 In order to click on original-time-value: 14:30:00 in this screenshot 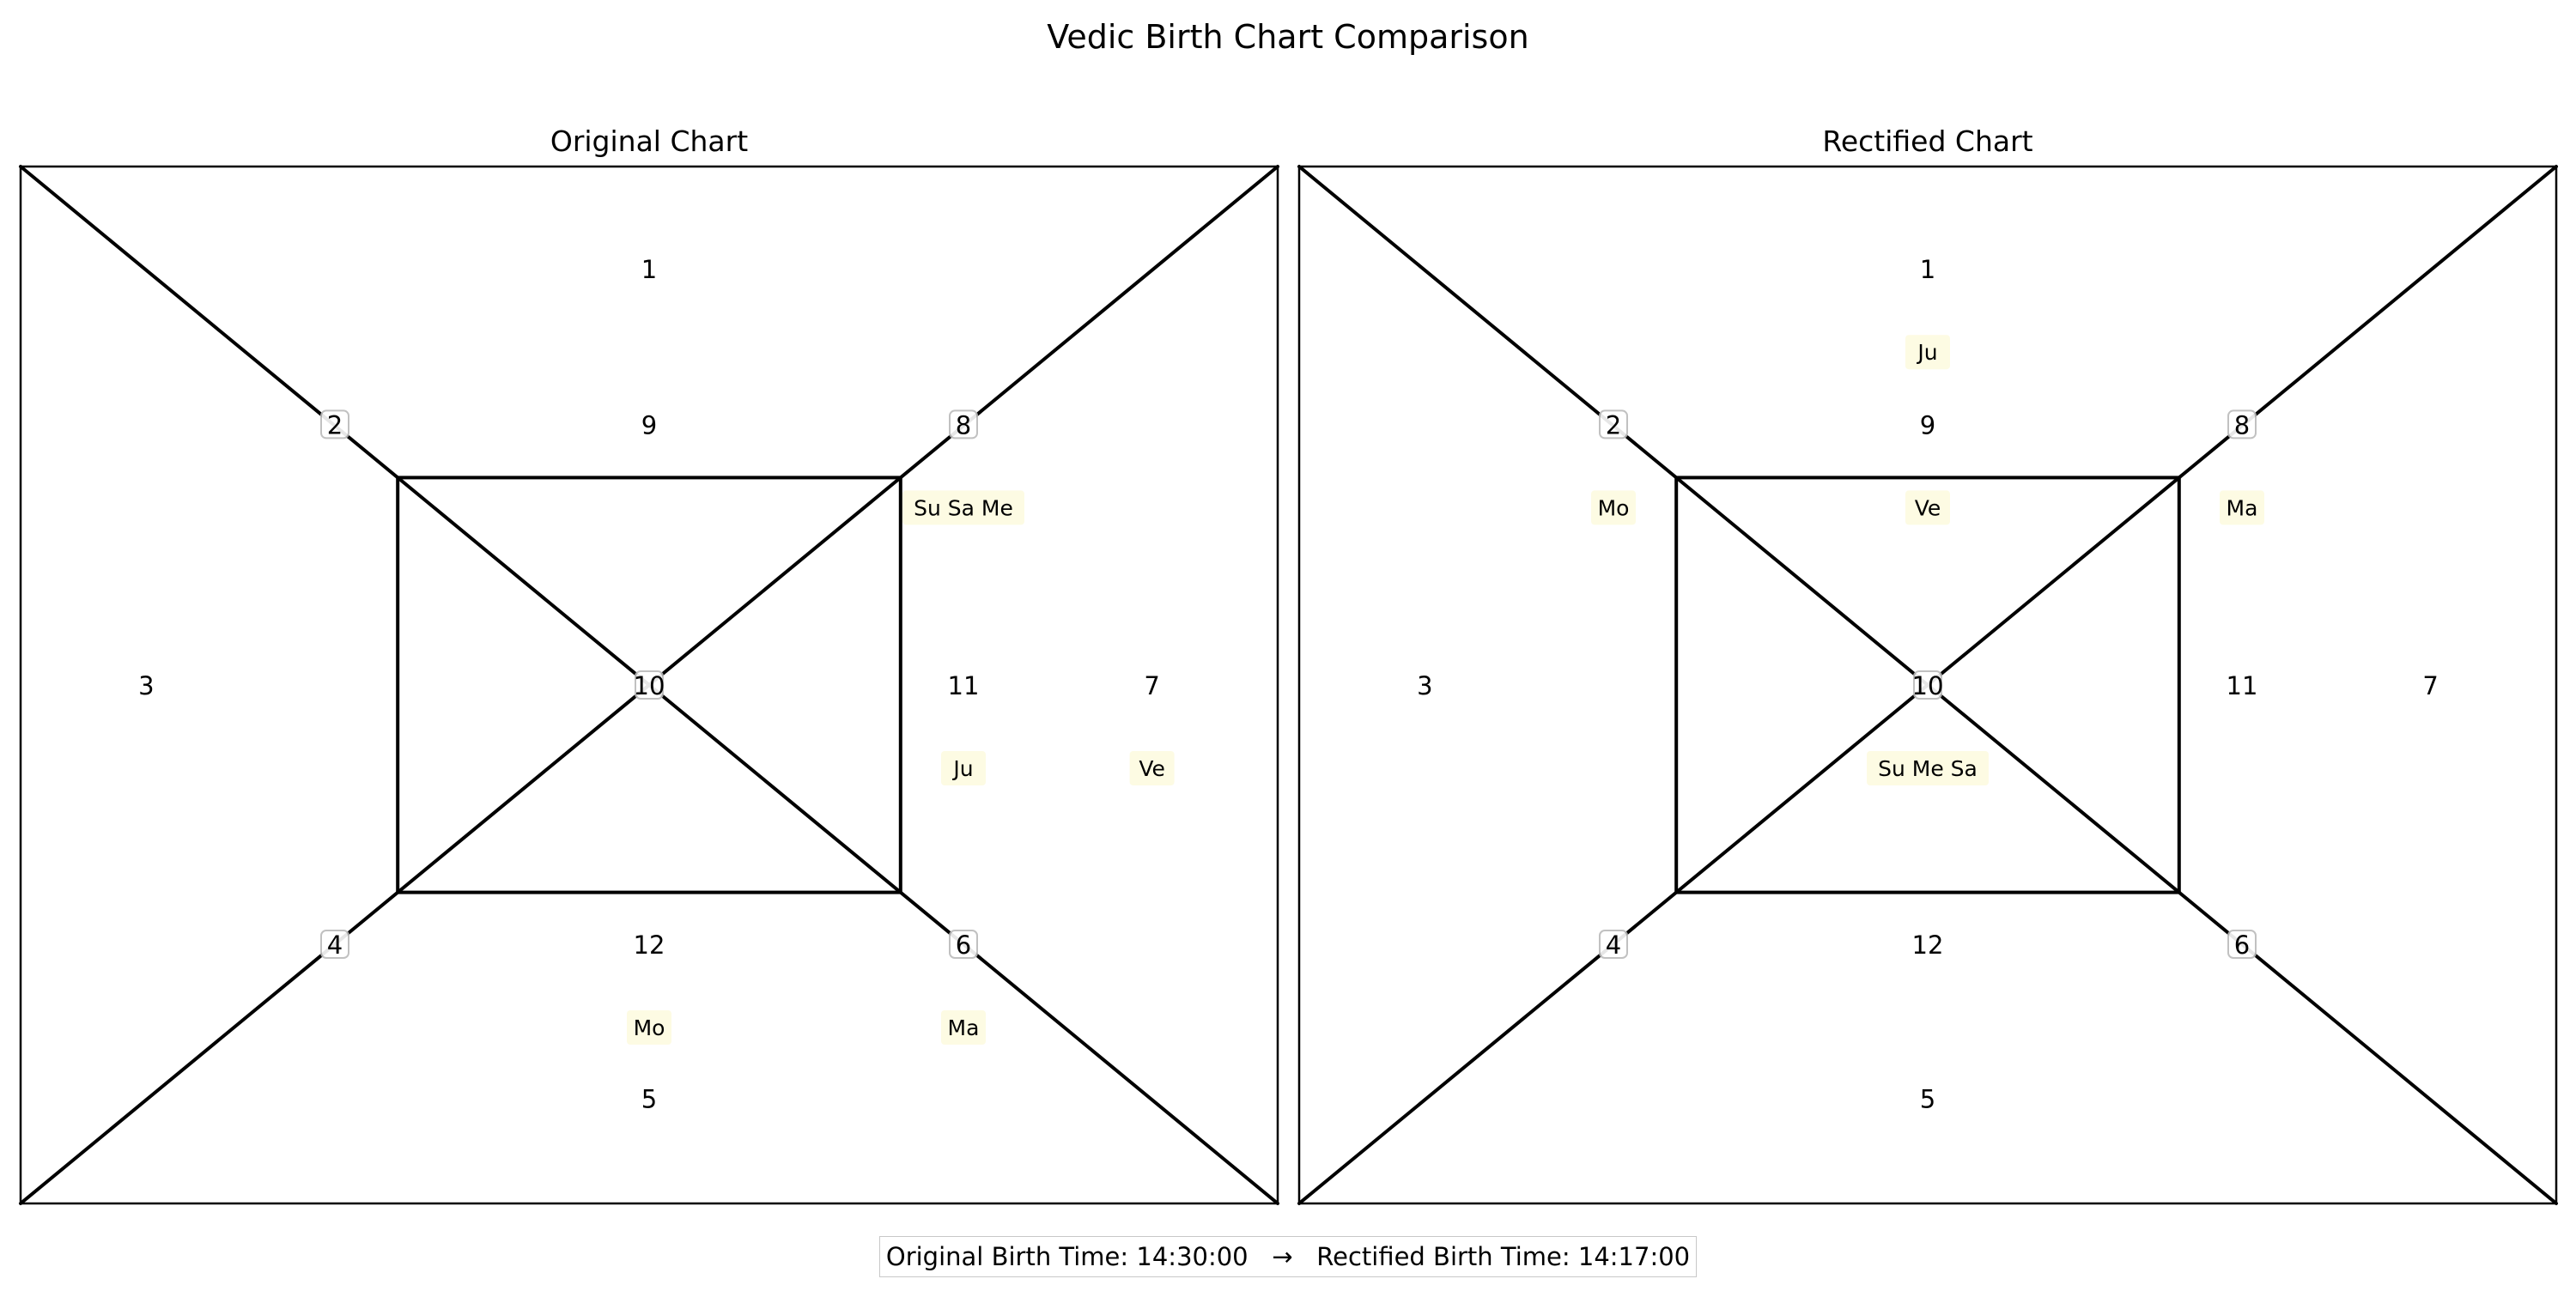, I will do `click(1192, 1257)`.